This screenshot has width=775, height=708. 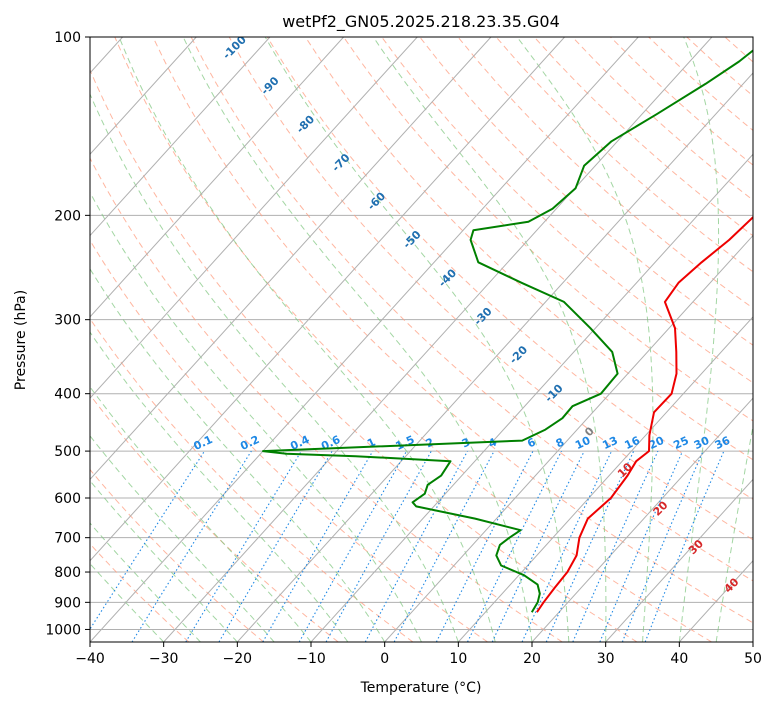 What do you see at coordinates (67, 38) in the screenshot?
I see `y-tick-label: 100` at bounding box center [67, 38].